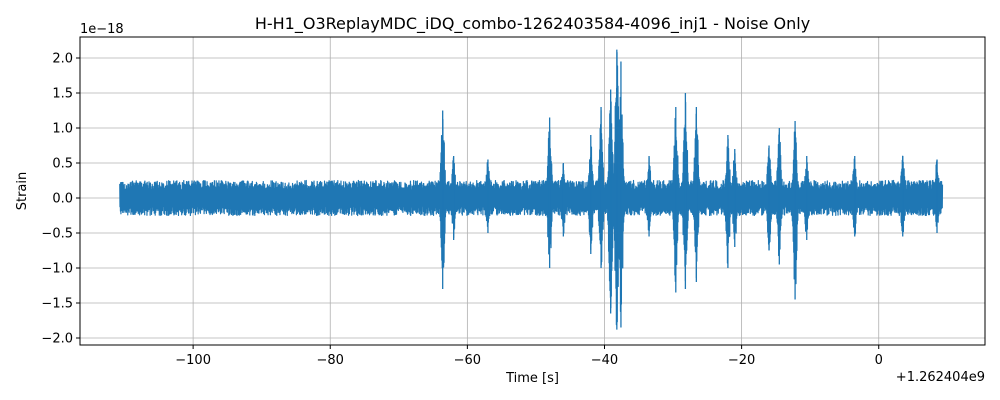  Describe the element at coordinates (57, 269) in the screenshot. I see `y-tick-label: −1.0` at that location.